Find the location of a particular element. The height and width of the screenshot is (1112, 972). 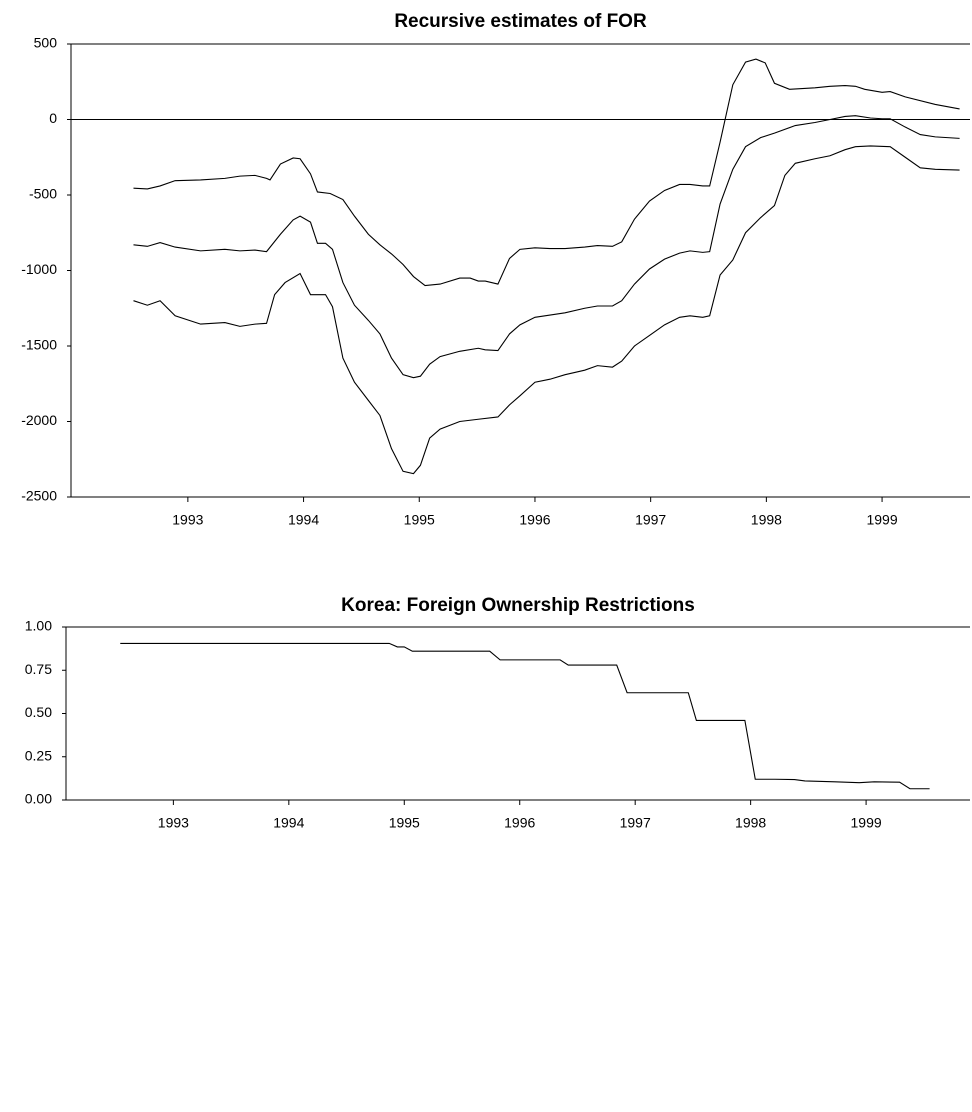

y-tick-label: 0.50 is located at coordinates (38, 712).